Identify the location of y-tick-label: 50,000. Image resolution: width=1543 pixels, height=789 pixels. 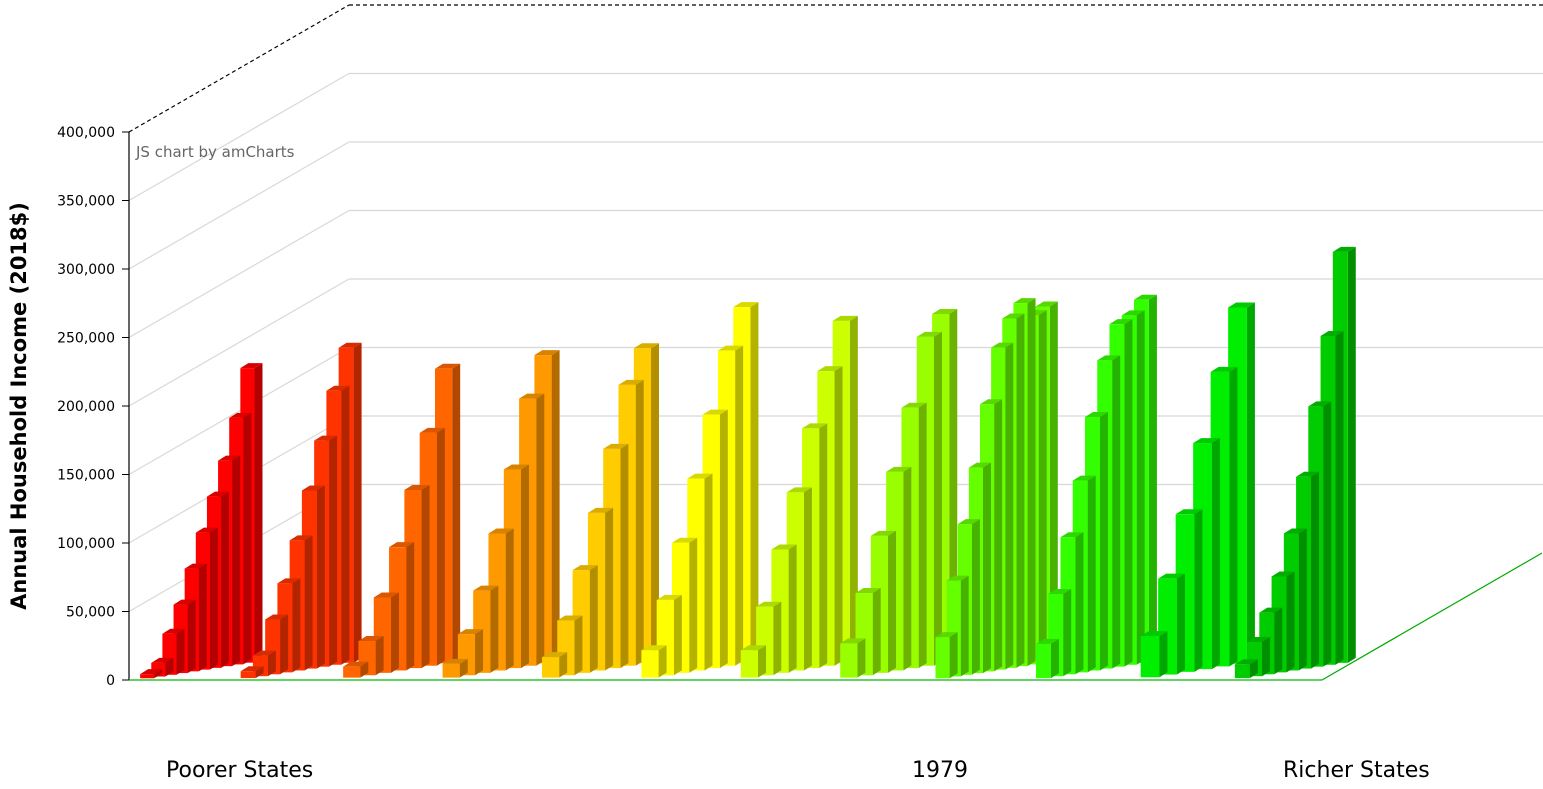
(90, 613).